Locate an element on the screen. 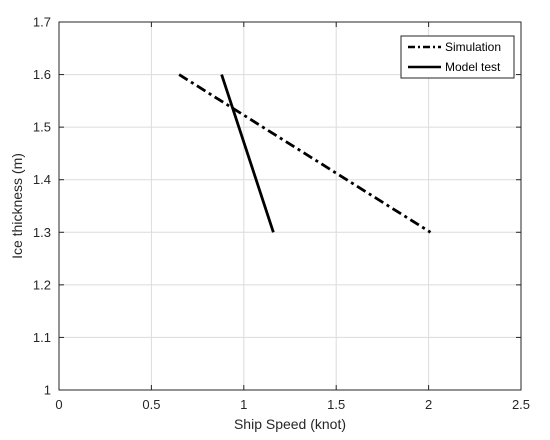 The height and width of the screenshot is (440, 550). y-tick-label: 1.5 is located at coordinates (42, 127).